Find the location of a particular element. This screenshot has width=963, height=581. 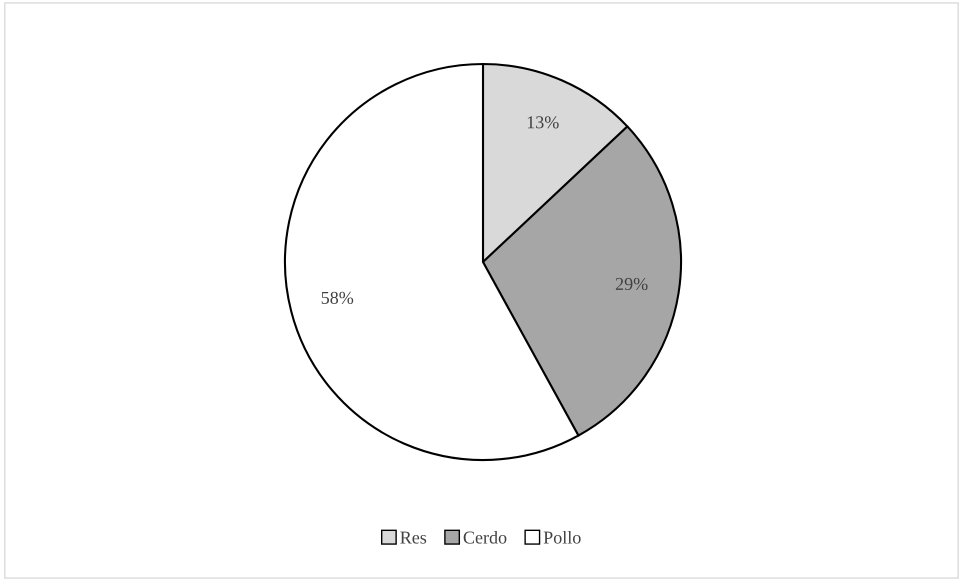

data-label: 13% is located at coordinates (543, 122).